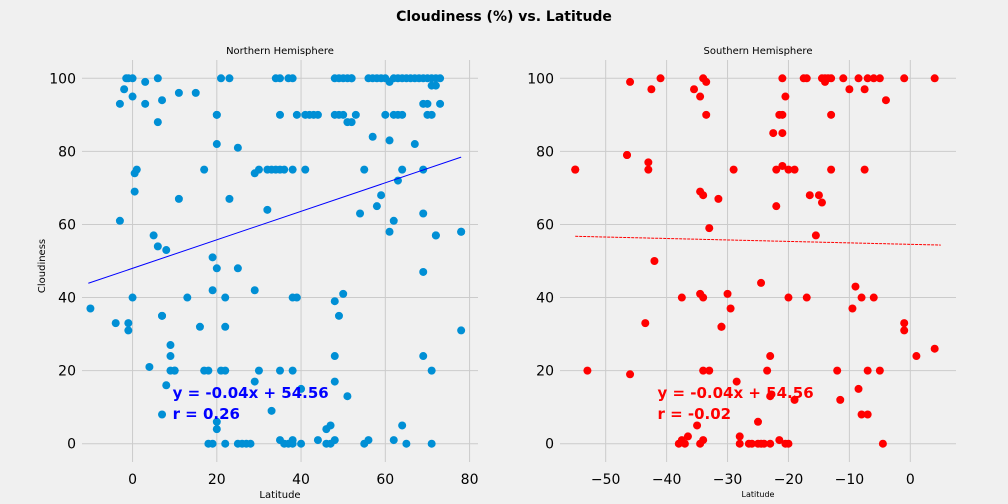  What do you see at coordinates (540, 79) in the screenshot?
I see `y-tick-label: 100` at bounding box center [540, 79].